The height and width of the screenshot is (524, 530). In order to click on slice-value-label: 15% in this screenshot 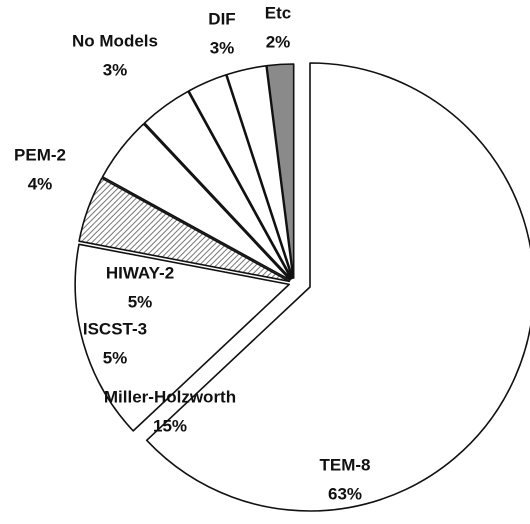, I will do `click(170, 425)`.